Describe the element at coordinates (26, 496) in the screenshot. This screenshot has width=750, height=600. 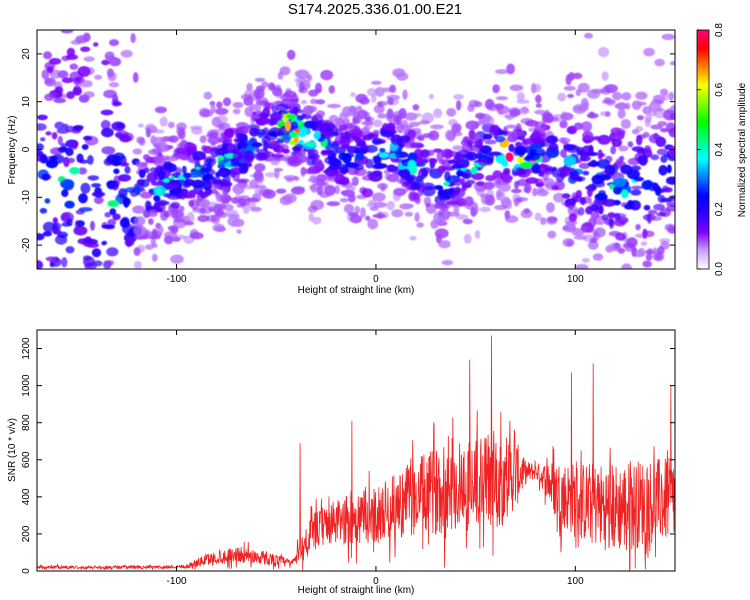
I see `y-tick-label: 400` at that location.